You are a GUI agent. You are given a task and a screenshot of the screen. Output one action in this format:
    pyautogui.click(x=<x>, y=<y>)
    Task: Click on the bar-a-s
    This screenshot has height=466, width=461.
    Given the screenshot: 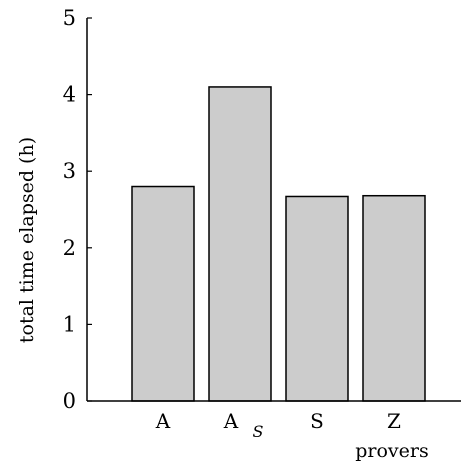 What is the action you would take?
    pyautogui.click(x=240, y=244)
    